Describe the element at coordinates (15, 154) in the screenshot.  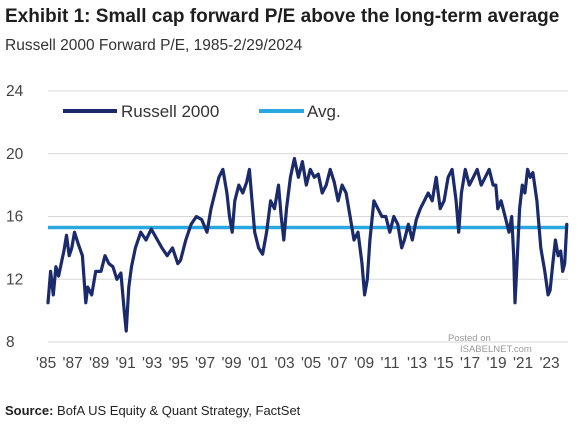
I see `y-tick-label-20: 20` at that location.